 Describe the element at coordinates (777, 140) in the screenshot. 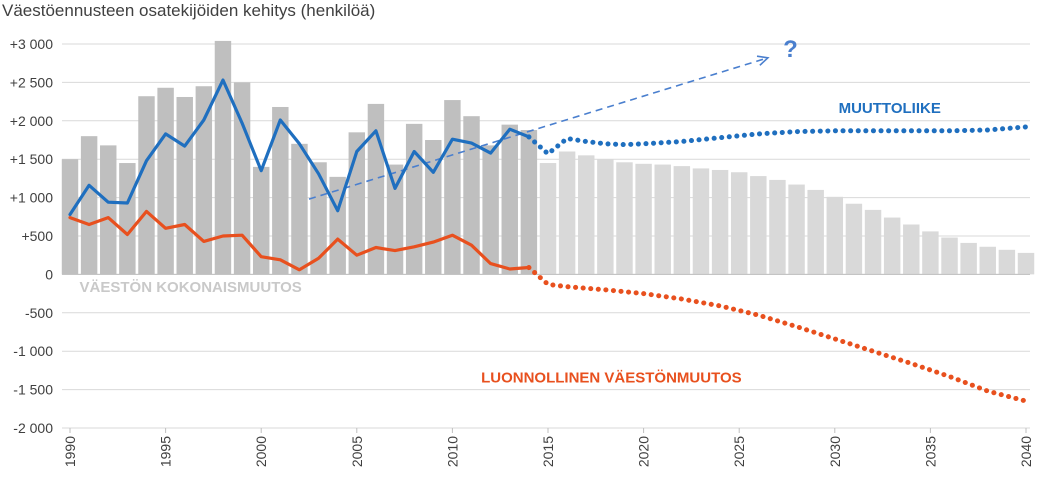

I see `migration-forecast-line` at that location.